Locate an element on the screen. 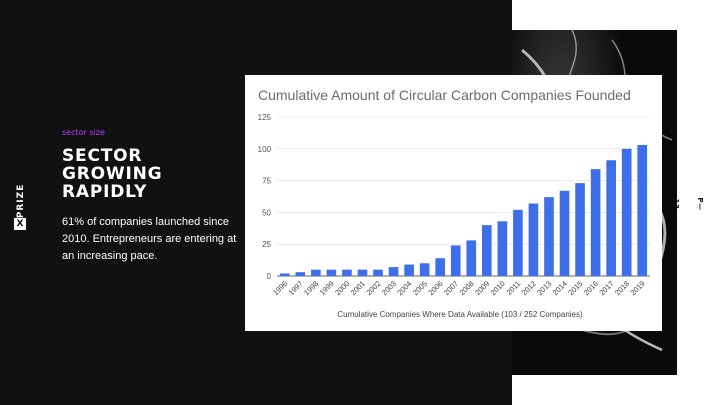 The image size is (720, 405). y-tick-label: 100 is located at coordinates (265, 149).